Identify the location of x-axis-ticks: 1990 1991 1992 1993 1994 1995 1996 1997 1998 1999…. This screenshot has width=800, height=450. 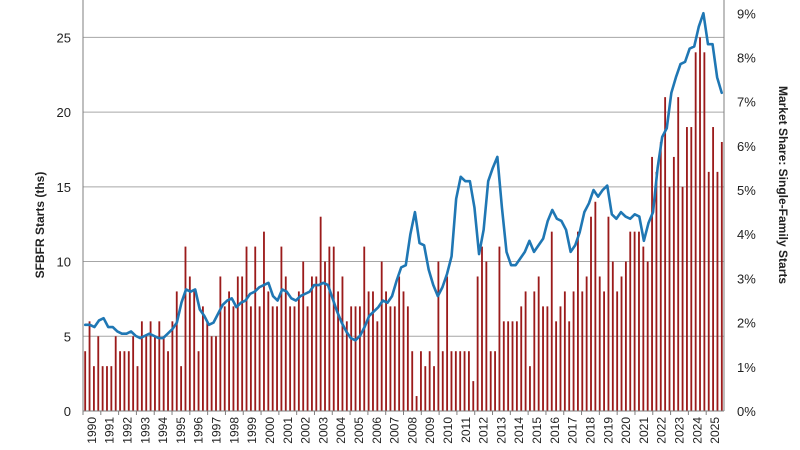
(403, 430).